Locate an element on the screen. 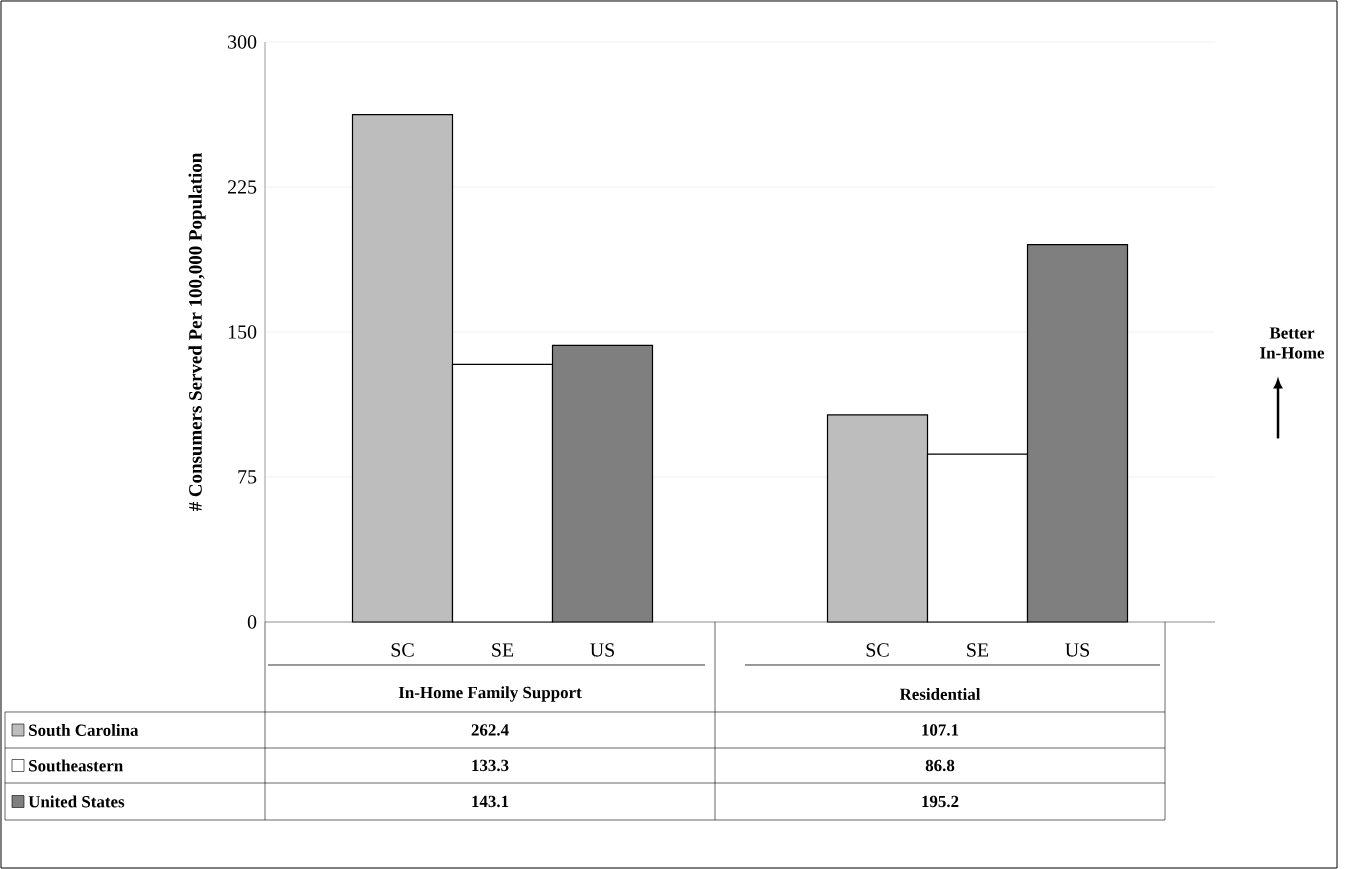  y-tick-label: 300 is located at coordinates (242, 42).